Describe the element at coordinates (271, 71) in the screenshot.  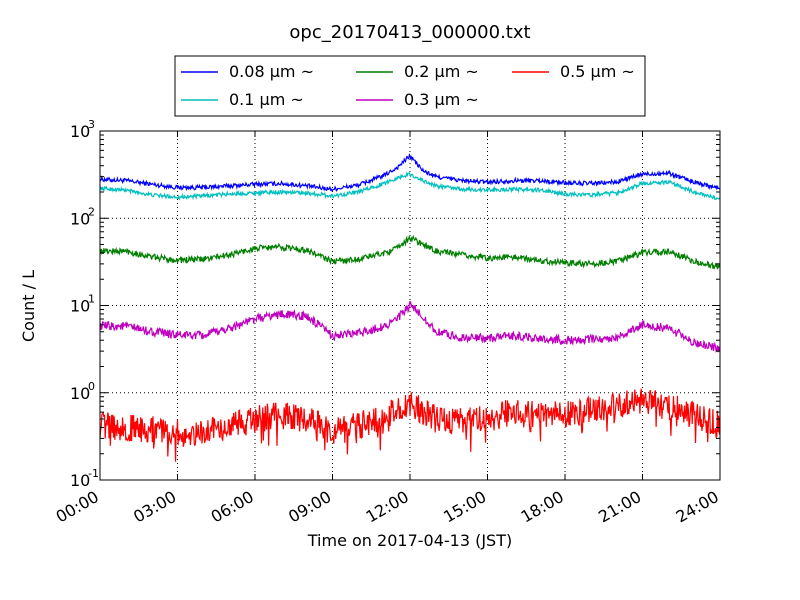
I see `legend-label: 0.08 μm ~` at that location.